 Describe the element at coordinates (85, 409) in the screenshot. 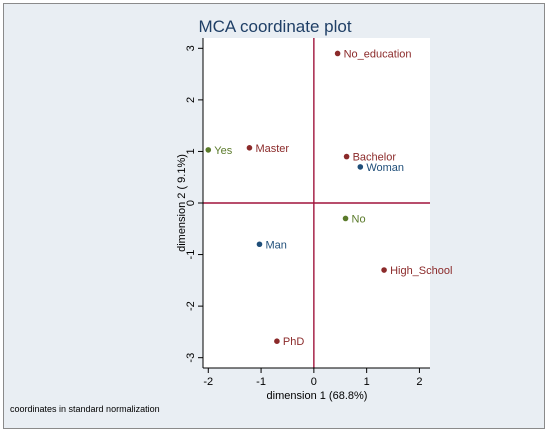

I see `footnote: coordinates in standard normalization` at that location.